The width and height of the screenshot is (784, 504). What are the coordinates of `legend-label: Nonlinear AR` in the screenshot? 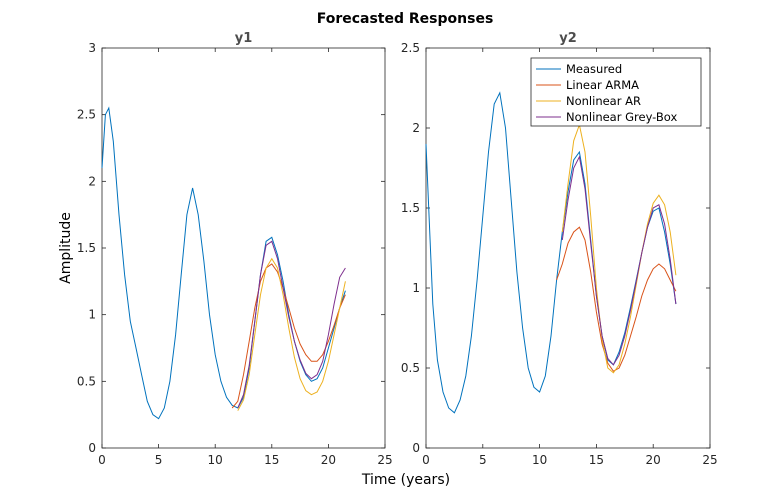 It's located at (603, 101).